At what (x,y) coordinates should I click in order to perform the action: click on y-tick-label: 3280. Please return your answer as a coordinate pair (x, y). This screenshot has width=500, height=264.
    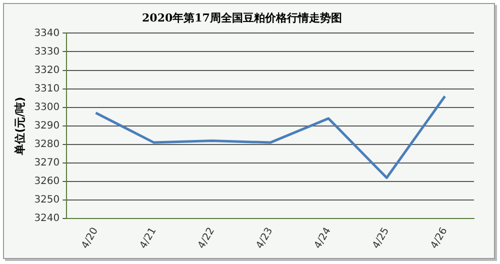
    Looking at the image, I should click on (47, 144).